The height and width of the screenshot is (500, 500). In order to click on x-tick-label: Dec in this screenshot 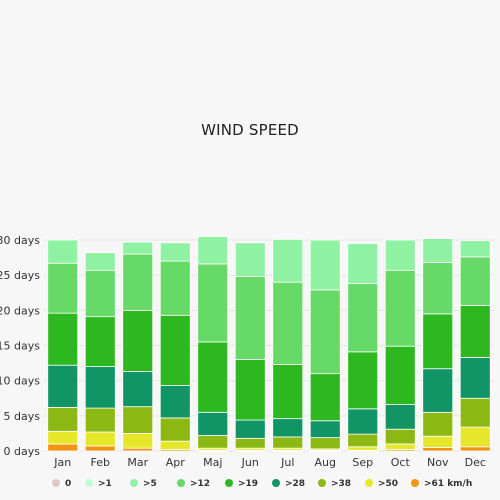, I will do `click(475, 462)`.